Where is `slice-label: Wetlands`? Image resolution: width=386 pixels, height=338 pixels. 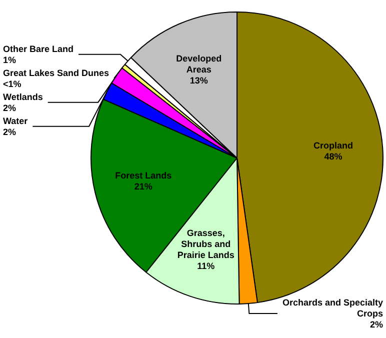
slice-label: Wetlands is located at coordinates (23, 97).